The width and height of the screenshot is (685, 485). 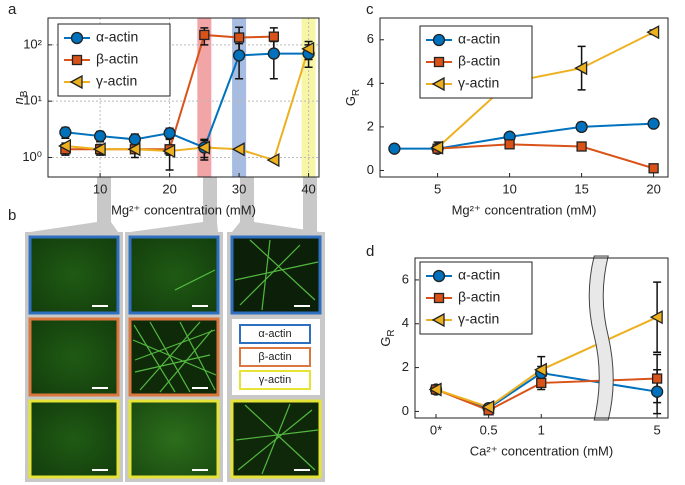 What do you see at coordinates (12, 215) in the screenshot?
I see `panel-label: b` at bounding box center [12, 215].